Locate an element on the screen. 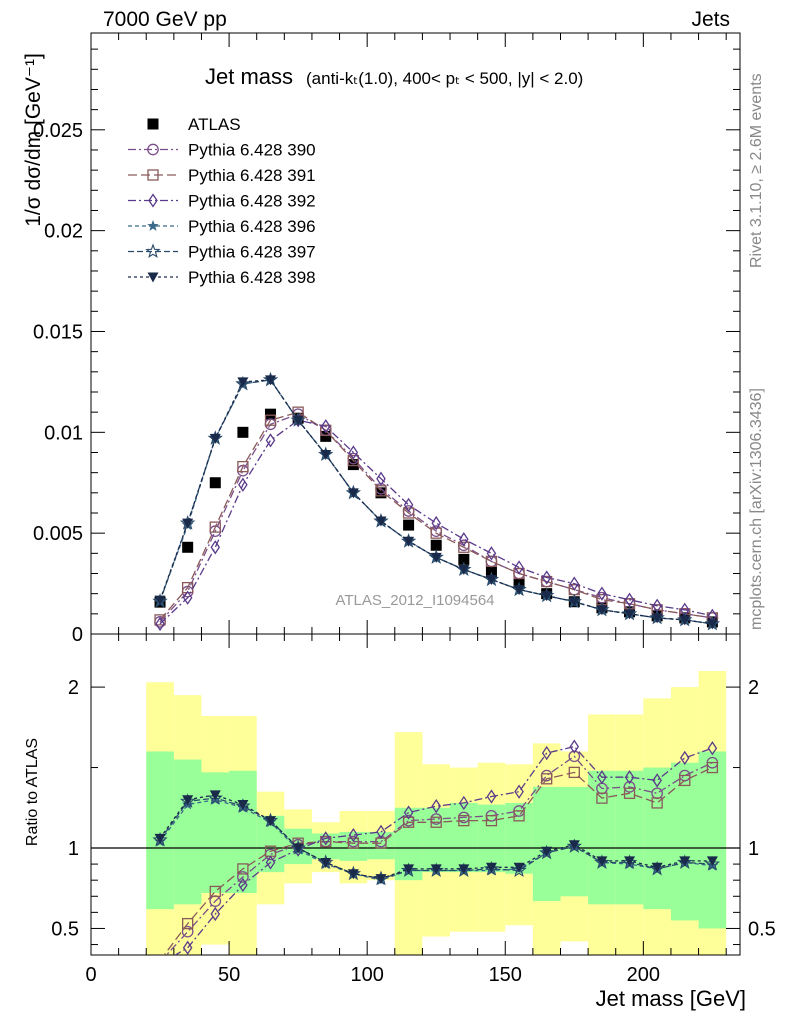 The image size is (786, 1024). rivet-version-label: Rivet 3.1.10, ≥ 2.6M events is located at coordinates (756, 170).